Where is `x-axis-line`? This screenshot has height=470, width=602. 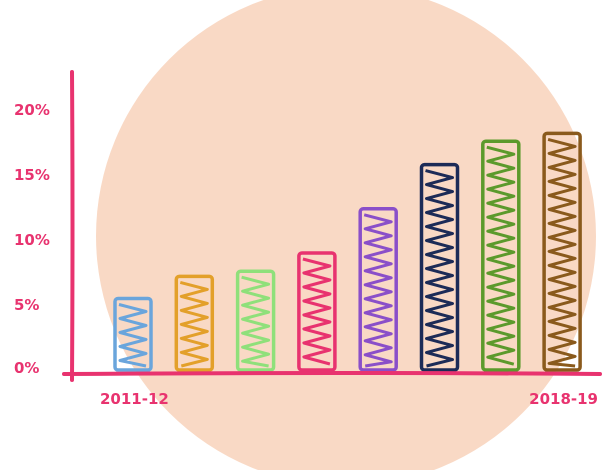 x-axis-line is located at coordinates (332, 373).